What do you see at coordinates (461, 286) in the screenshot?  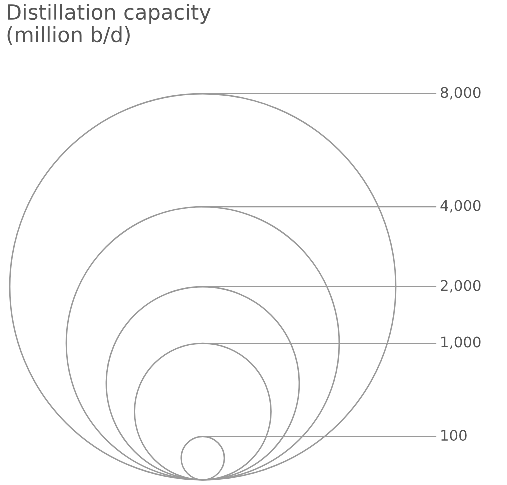 I see `data-label: 2,000` at bounding box center [461, 286].